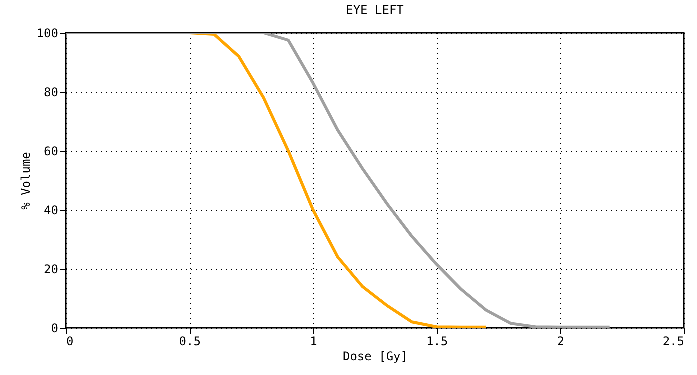  Describe the element at coordinates (673, 341) in the screenshot. I see `x-tick-label: 2.5` at that location.